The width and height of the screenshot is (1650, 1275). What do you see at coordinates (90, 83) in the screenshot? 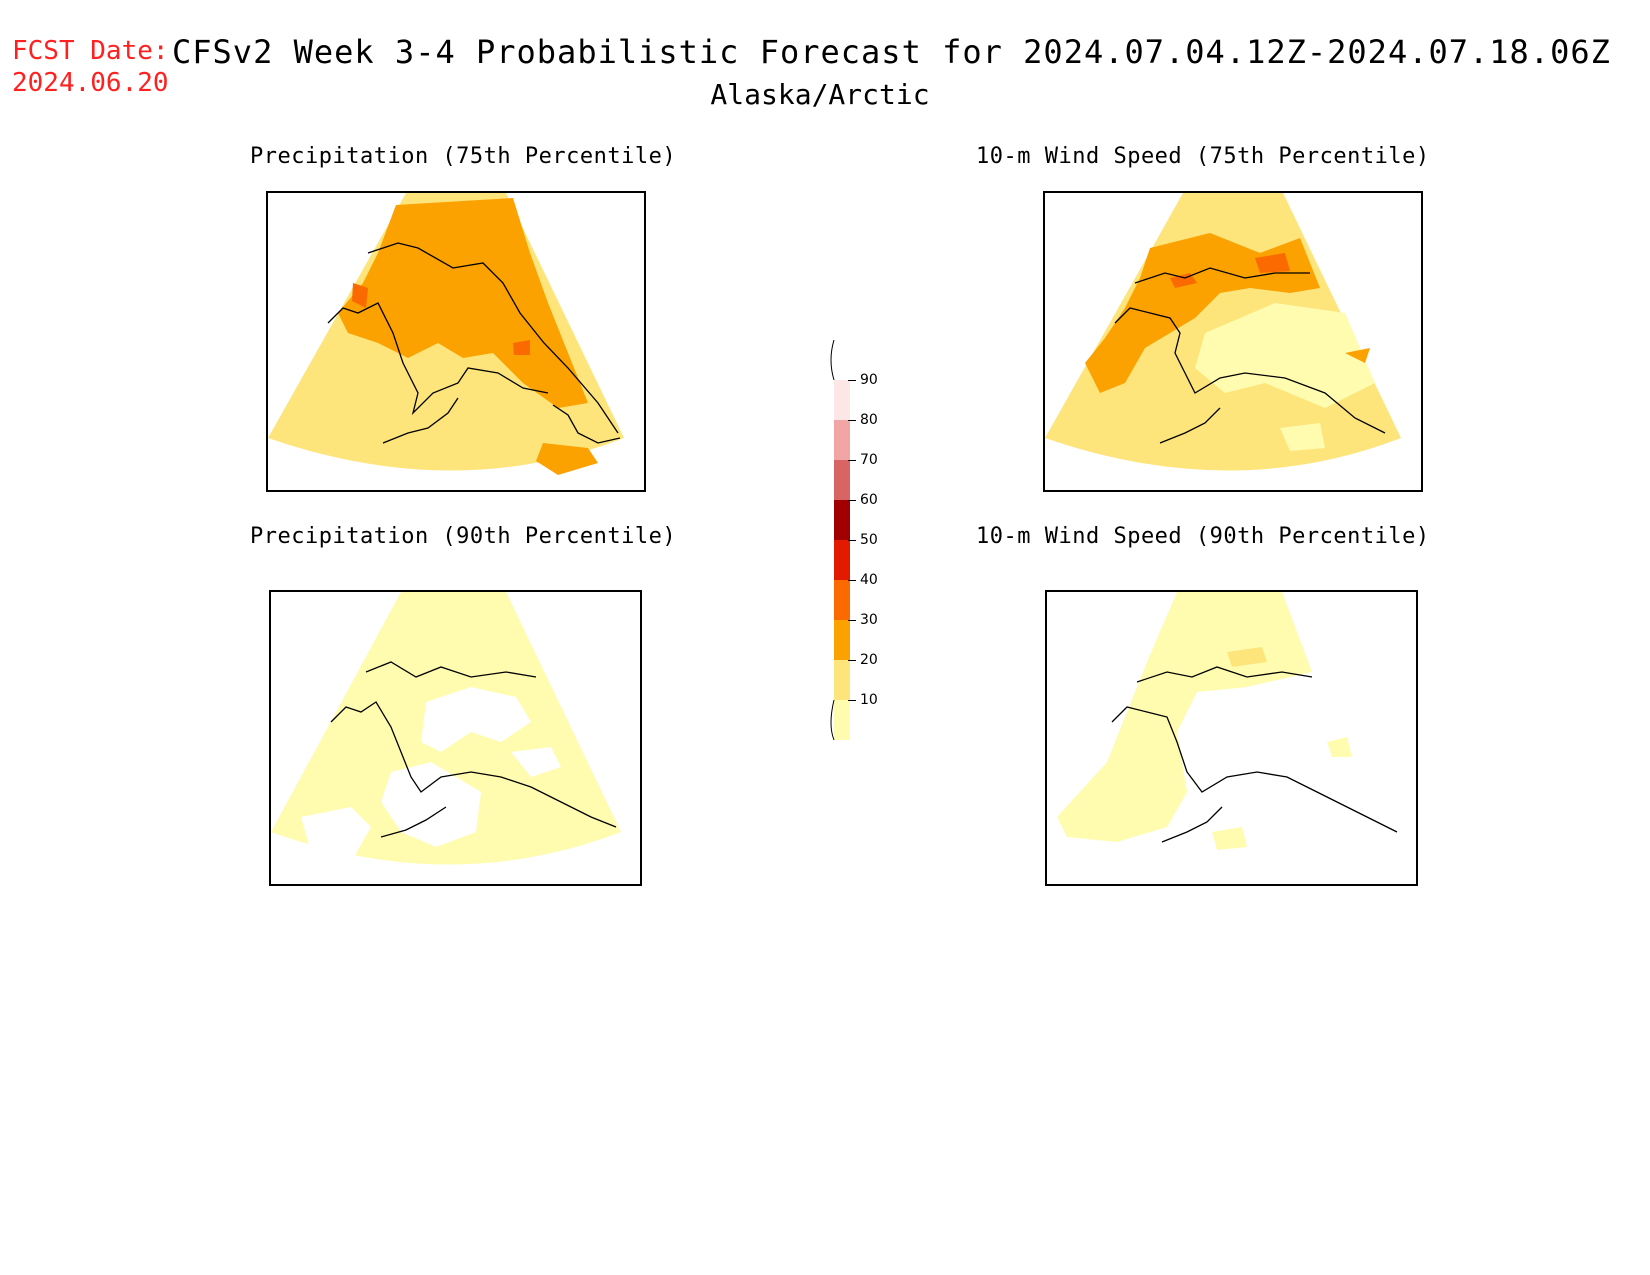
I see `forecast-date-value: 2024.06.20` at bounding box center [90, 83].